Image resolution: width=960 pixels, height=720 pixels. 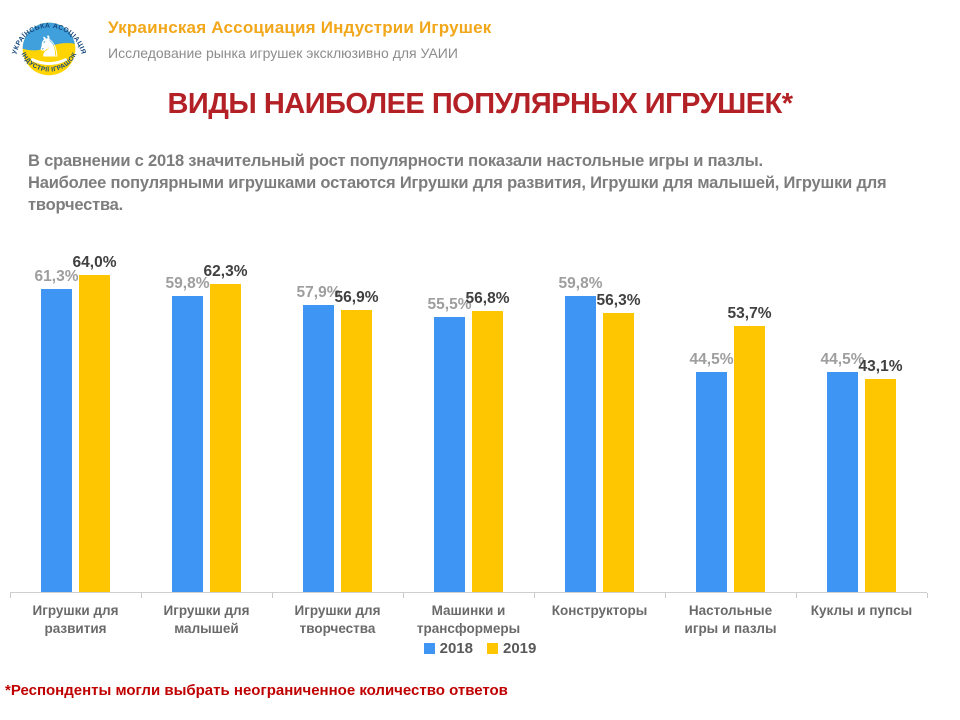 I want to click on category-label: Конструкторы, so click(x=599, y=610).